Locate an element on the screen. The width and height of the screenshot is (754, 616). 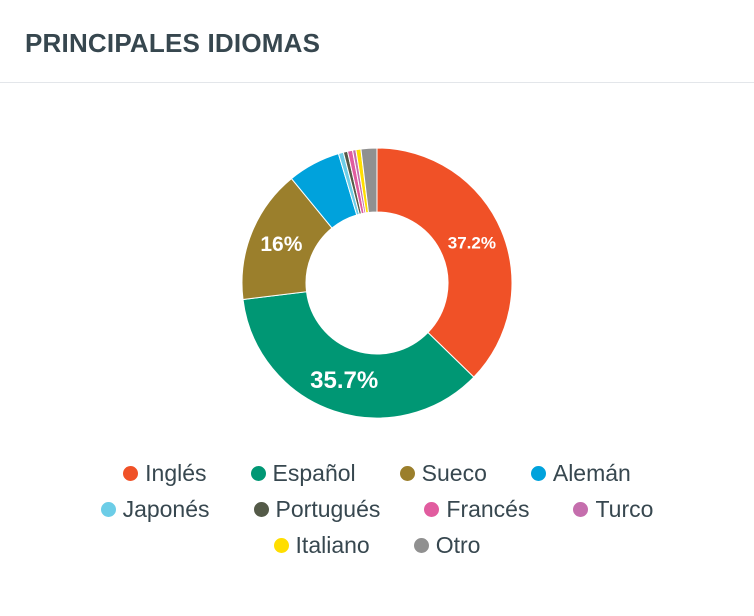
legend-item-japones: Japonés is located at coordinates (155, 509).